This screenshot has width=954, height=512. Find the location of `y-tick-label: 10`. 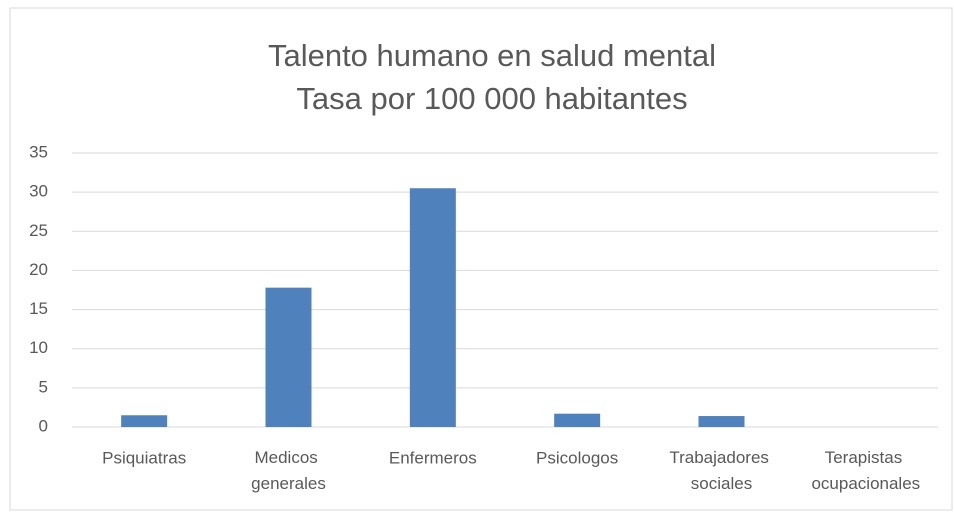

y-tick-label: 10 is located at coordinates (38, 347).